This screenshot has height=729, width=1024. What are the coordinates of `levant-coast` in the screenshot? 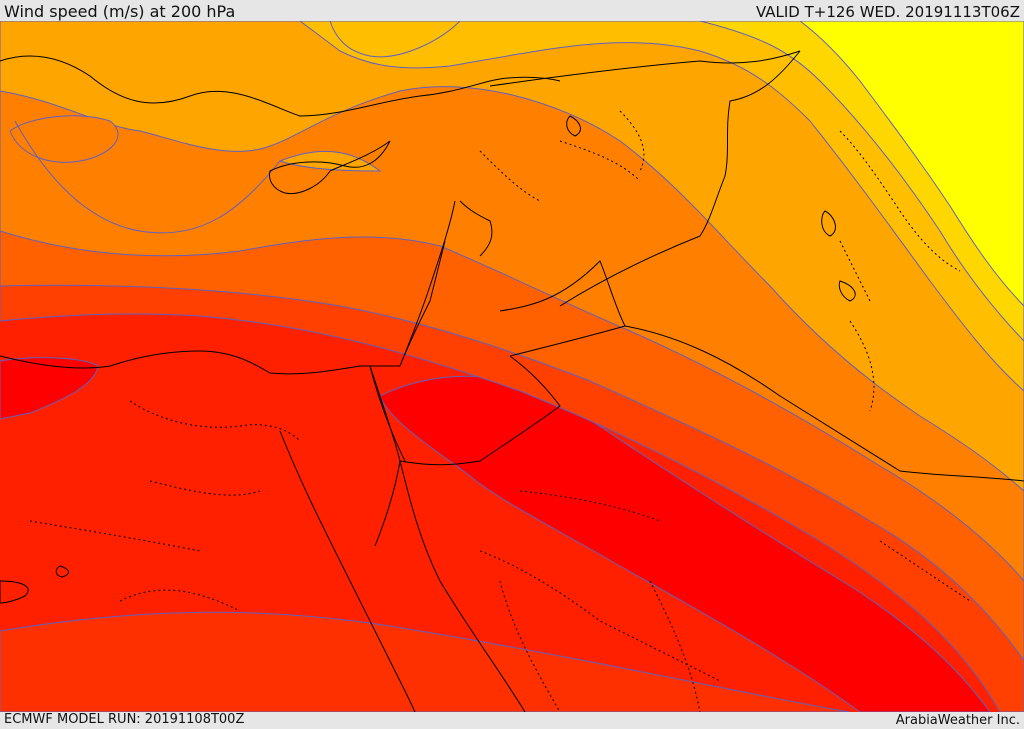 It's located at (427, 283).